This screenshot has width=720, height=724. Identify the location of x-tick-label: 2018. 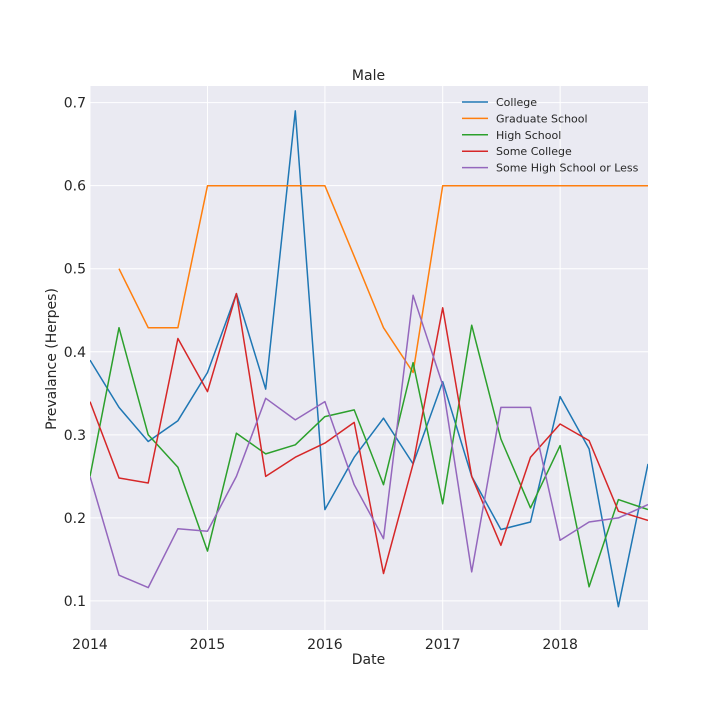
(560, 645).